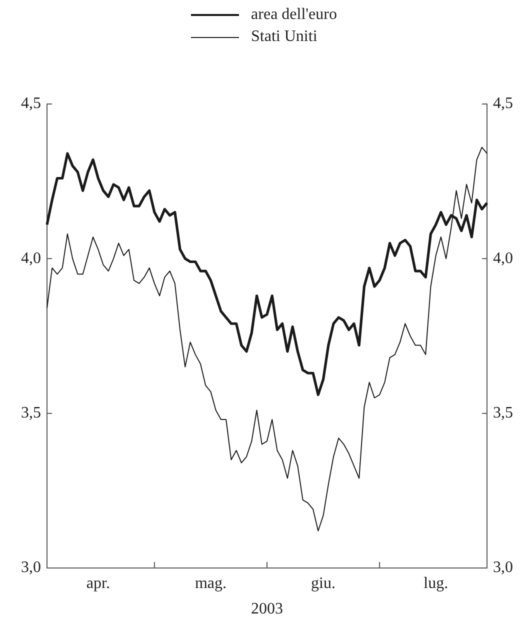  What do you see at coordinates (284, 37) in the screenshot?
I see `legend-label: Stati Uniti` at bounding box center [284, 37].